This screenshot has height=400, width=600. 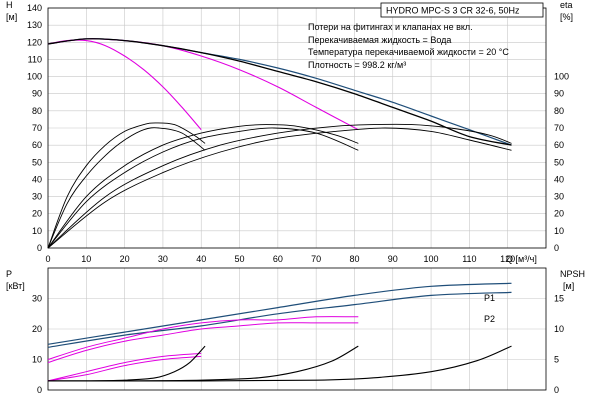 What do you see at coordinates (11, 17) in the screenshot?
I see `top-y-axis-unit: [м]` at bounding box center [11, 17].